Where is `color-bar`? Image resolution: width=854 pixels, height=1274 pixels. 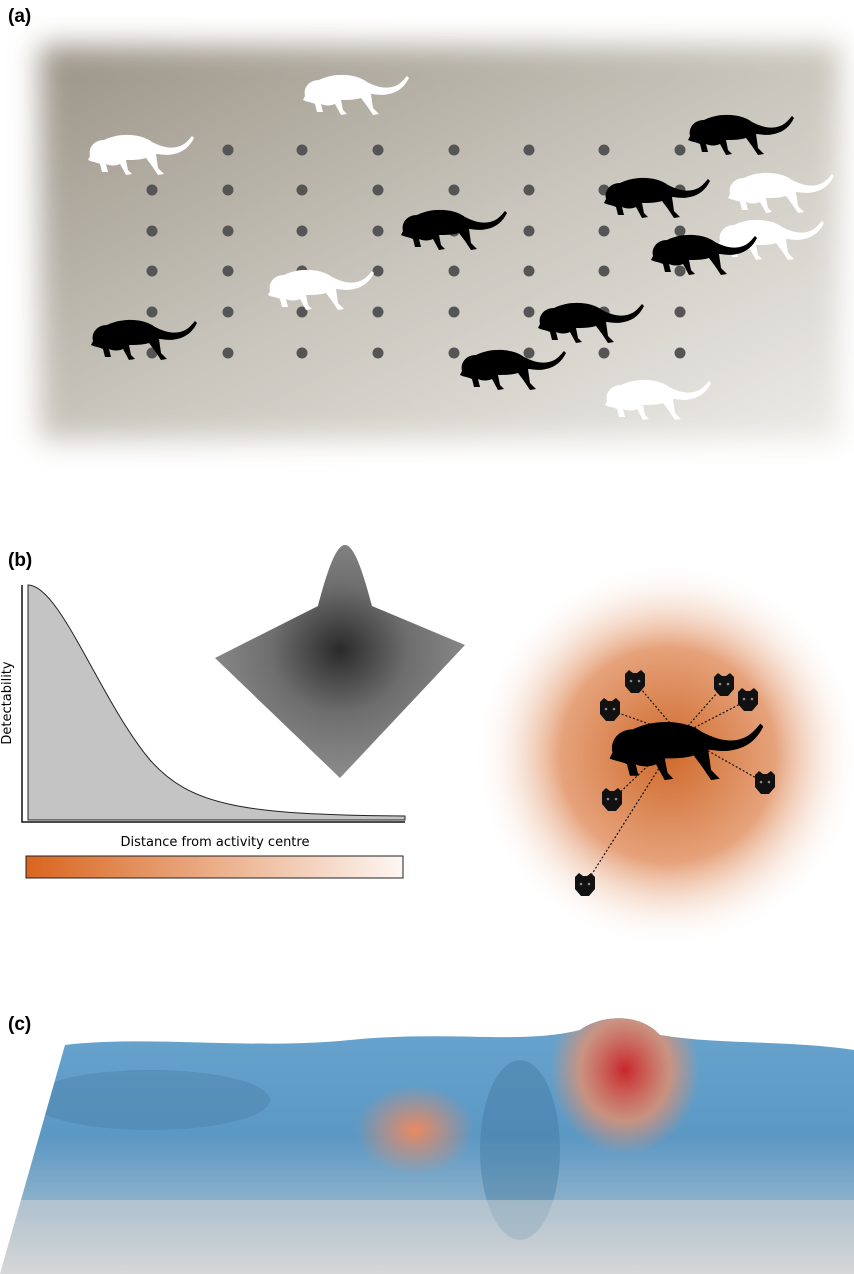 color-bar is located at coordinates (214, 867).